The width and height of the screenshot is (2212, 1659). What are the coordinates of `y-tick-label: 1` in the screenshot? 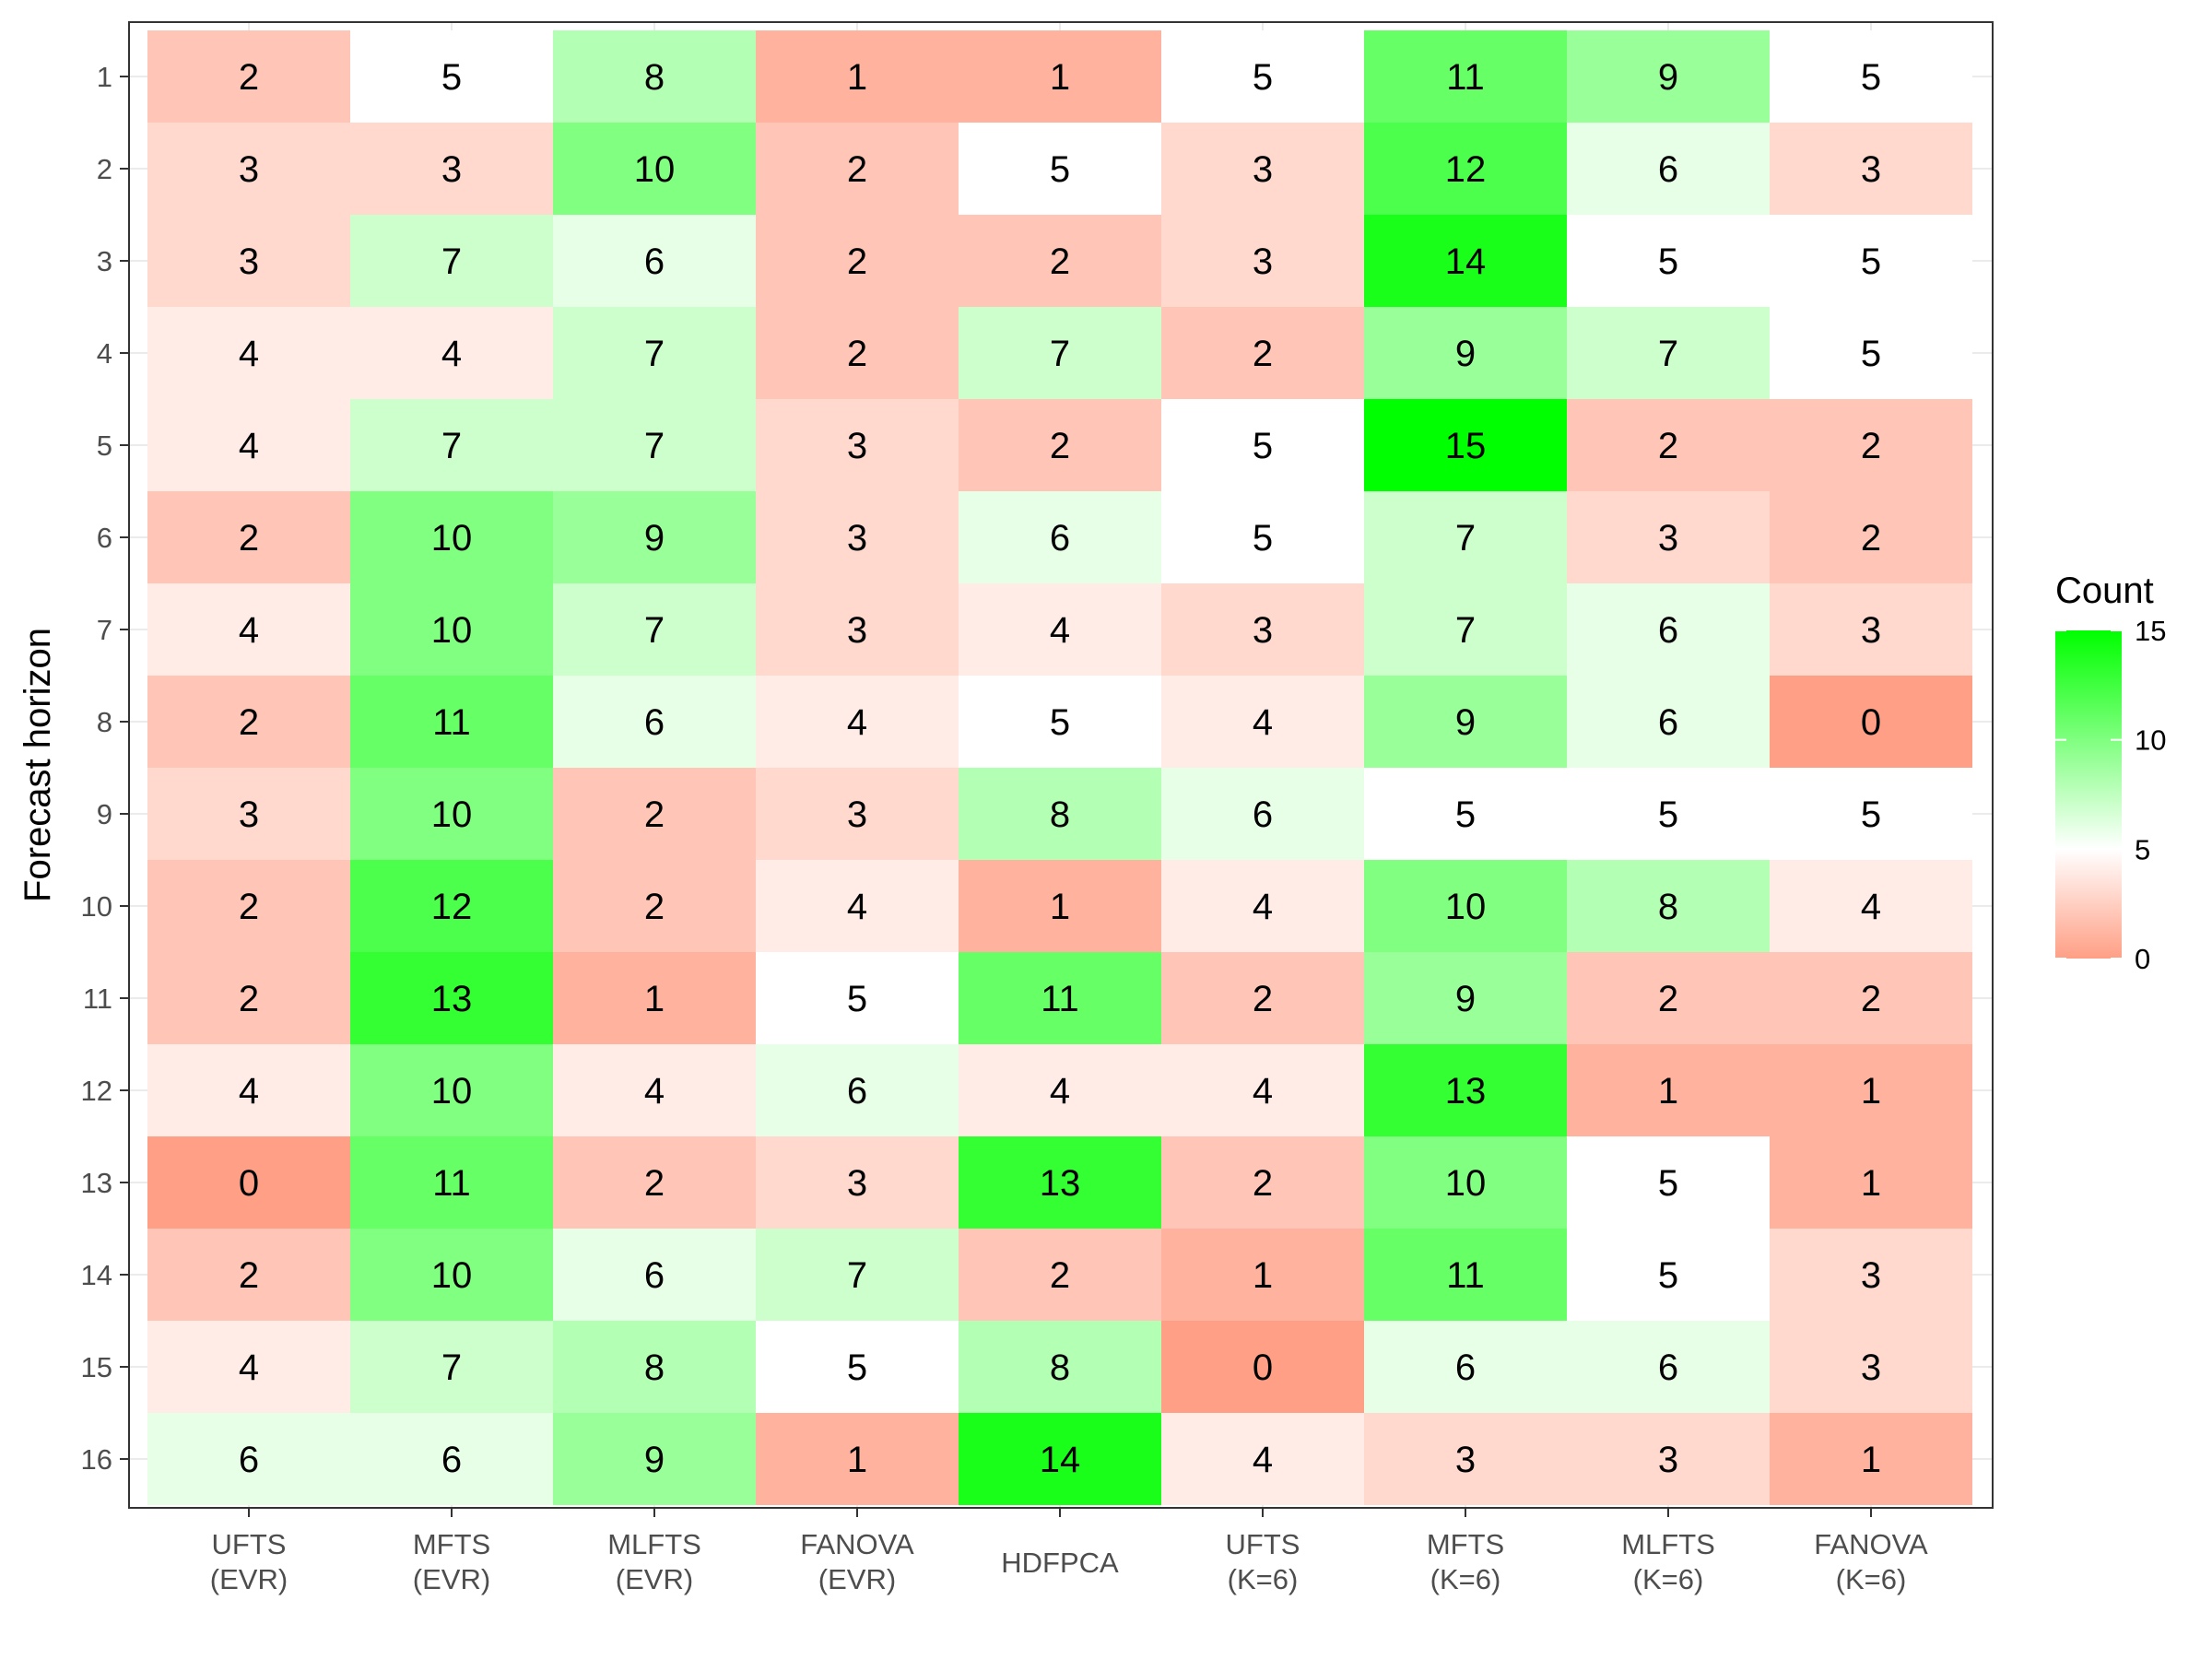 It's located at (104, 77).